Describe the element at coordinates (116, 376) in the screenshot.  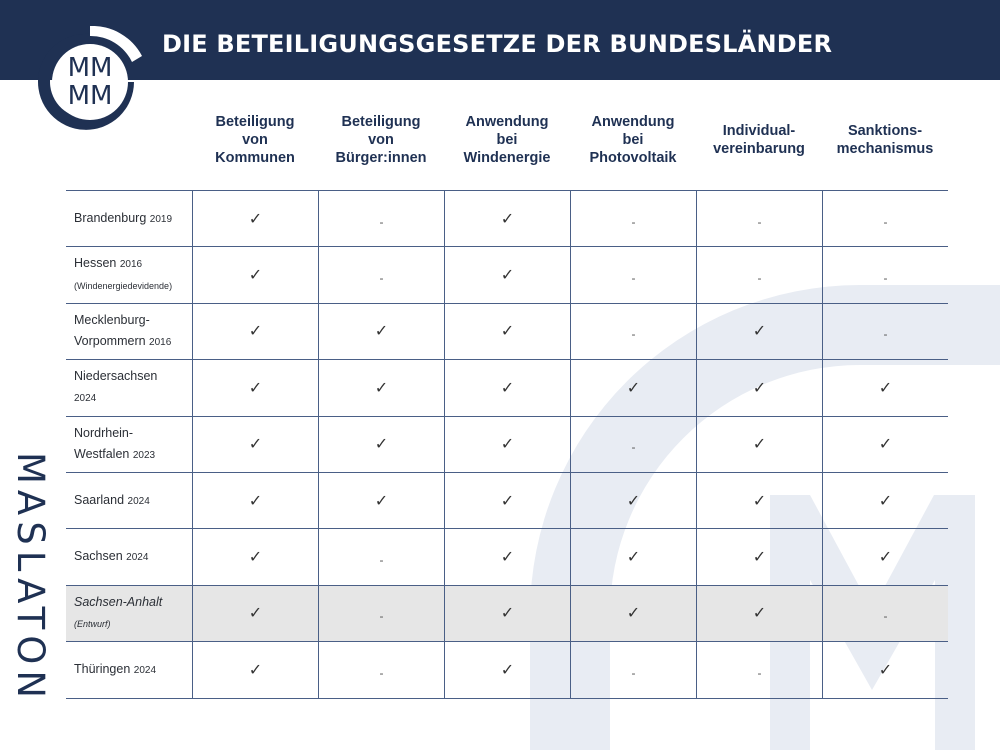
I see `state-name: Niedersachsen` at that location.